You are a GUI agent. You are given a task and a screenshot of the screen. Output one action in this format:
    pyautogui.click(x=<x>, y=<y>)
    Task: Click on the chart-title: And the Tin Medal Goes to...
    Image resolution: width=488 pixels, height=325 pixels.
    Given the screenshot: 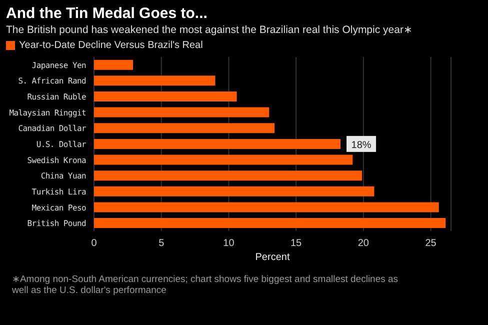 What is the action you would take?
    pyautogui.click(x=106, y=13)
    